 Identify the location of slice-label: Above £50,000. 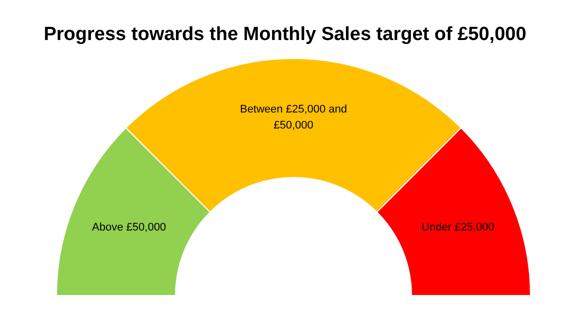
(129, 227).